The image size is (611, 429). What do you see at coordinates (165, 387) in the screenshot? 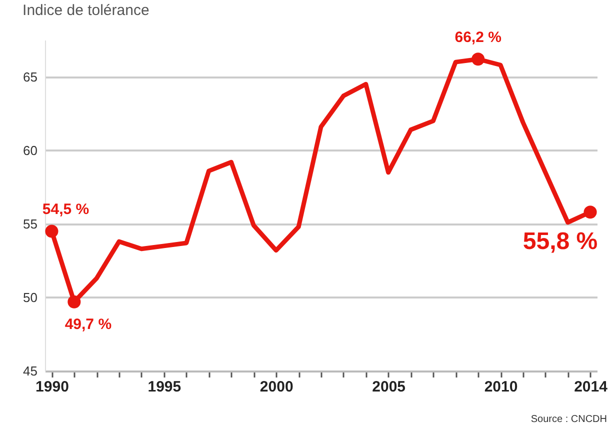
I see `x-tick-label: 1995` at bounding box center [165, 387].